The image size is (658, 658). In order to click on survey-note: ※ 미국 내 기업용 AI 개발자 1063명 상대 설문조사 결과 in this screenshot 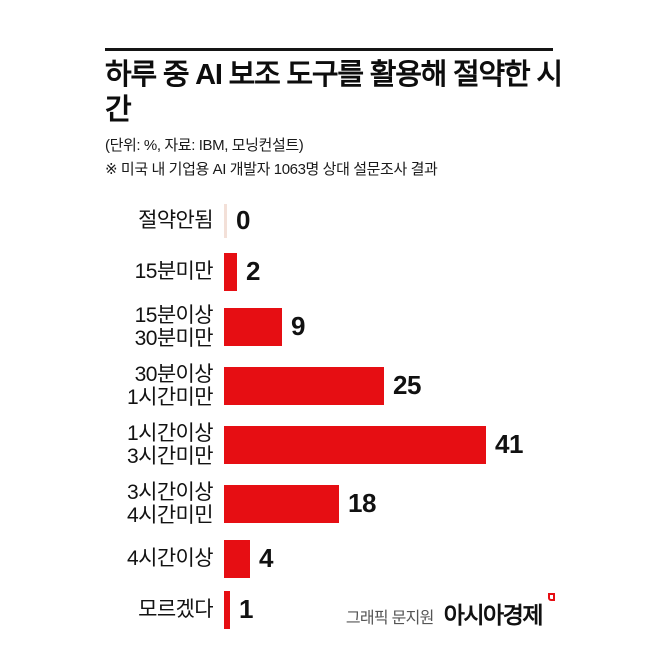, I will do `click(271, 169)`.